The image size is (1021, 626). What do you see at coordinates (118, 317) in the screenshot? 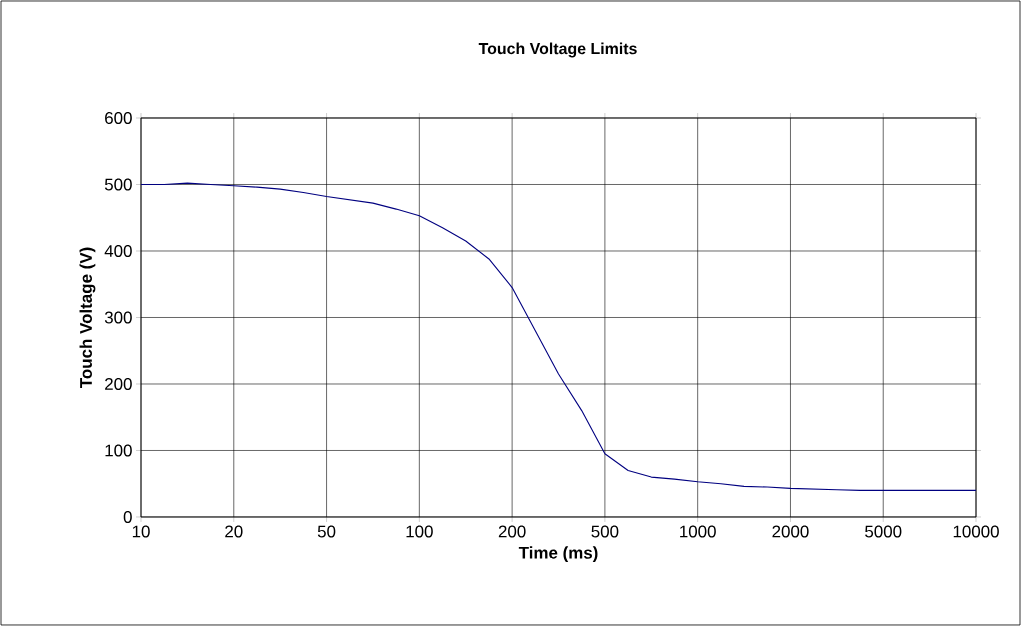
I see `y-tick-label: 300` at bounding box center [118, 317].